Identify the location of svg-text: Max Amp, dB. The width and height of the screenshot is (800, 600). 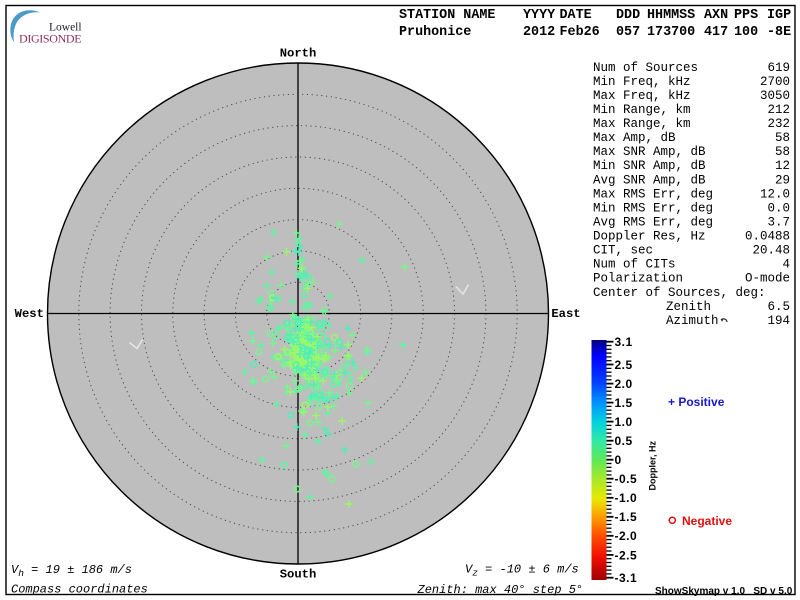
(634, 138).